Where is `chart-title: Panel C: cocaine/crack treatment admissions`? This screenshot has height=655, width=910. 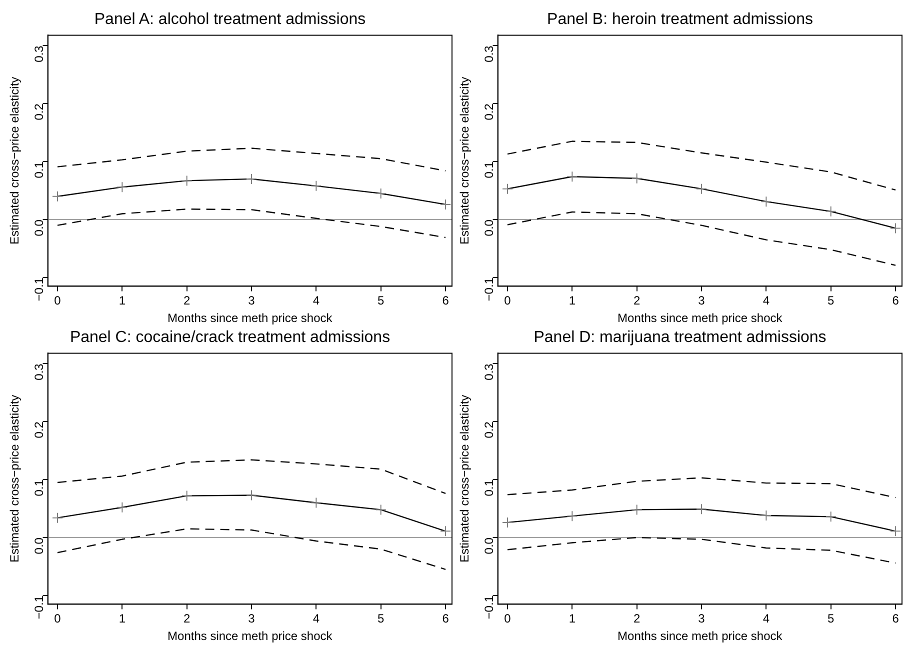 chart-title: Panel C: cocaine/crack treatment admissions is located at coordinates (230, 337).